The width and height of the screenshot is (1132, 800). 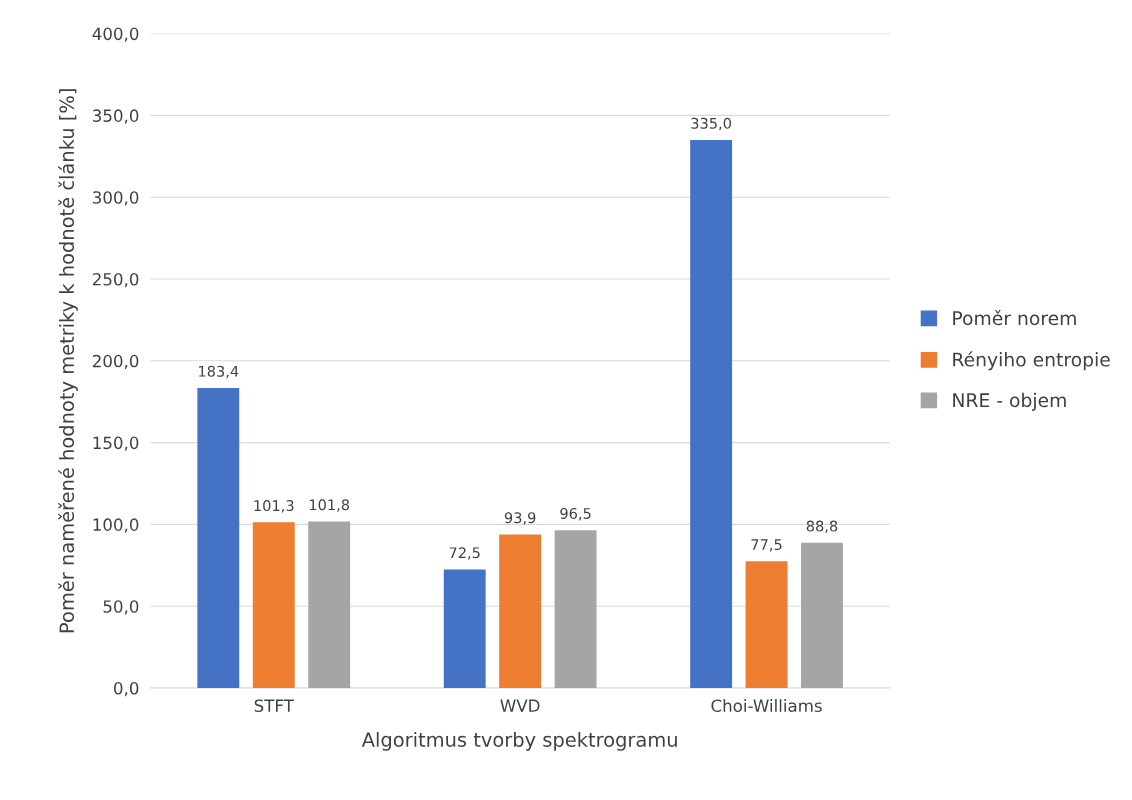 I want to click on legend-label: Poměr norem, so click(x=1014, y=317).